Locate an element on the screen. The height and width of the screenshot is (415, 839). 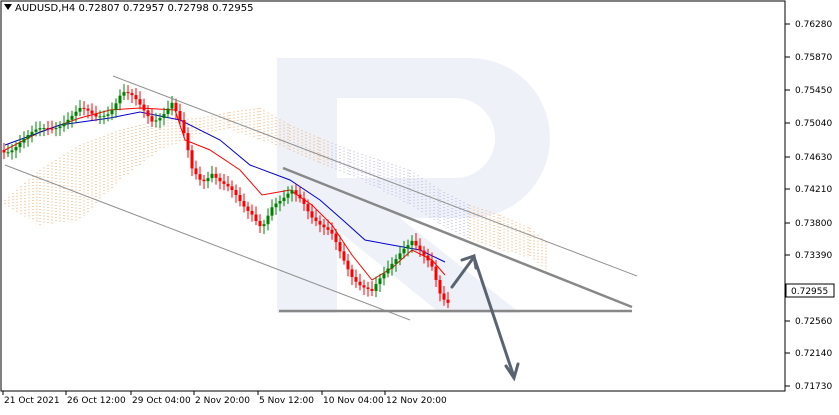
price-tick-label: 0.74210 is located at coordinates (813, 190).